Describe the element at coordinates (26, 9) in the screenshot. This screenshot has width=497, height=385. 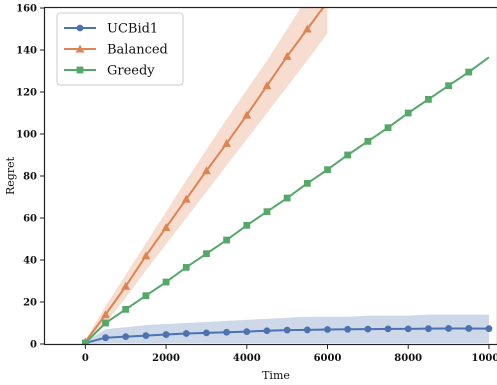
I see `y-tick-label: 160` at that location.